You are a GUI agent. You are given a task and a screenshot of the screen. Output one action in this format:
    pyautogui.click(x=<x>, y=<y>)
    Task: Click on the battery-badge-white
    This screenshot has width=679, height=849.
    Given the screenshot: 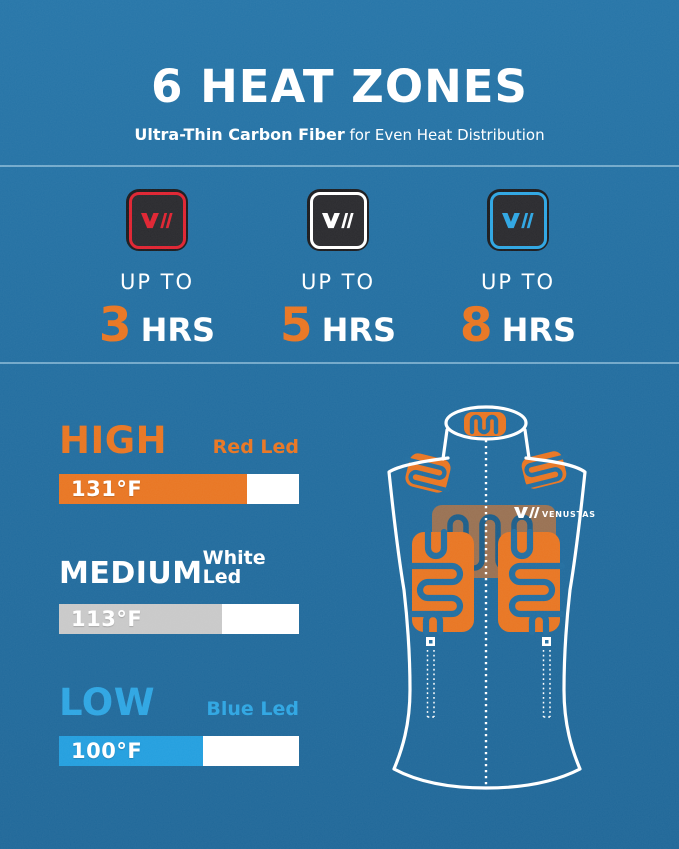 What is the action you would take?
    pyautogui.click(x=338, y=220)
    